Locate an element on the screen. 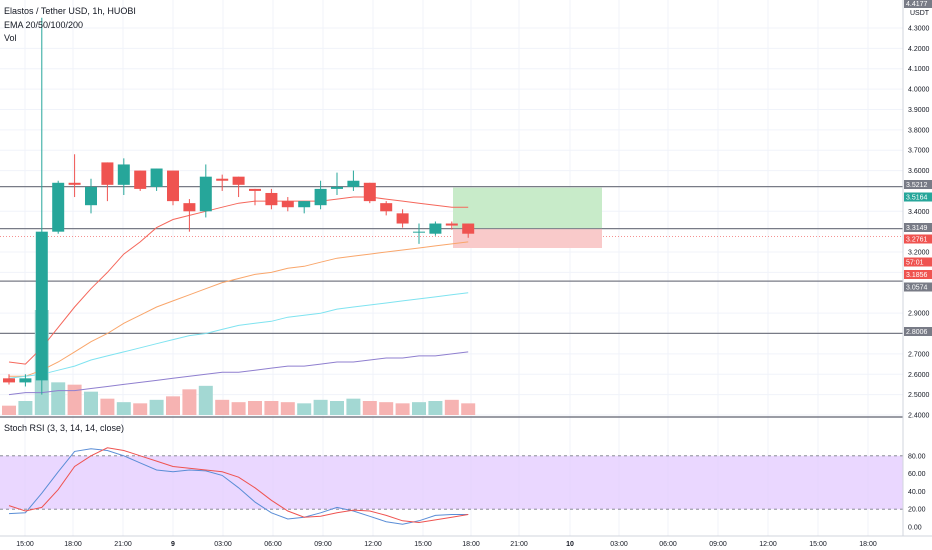 The width and height of the screenshot is (932, 550). price-label-line: 3.3149 is located at coordinates (917, 228).